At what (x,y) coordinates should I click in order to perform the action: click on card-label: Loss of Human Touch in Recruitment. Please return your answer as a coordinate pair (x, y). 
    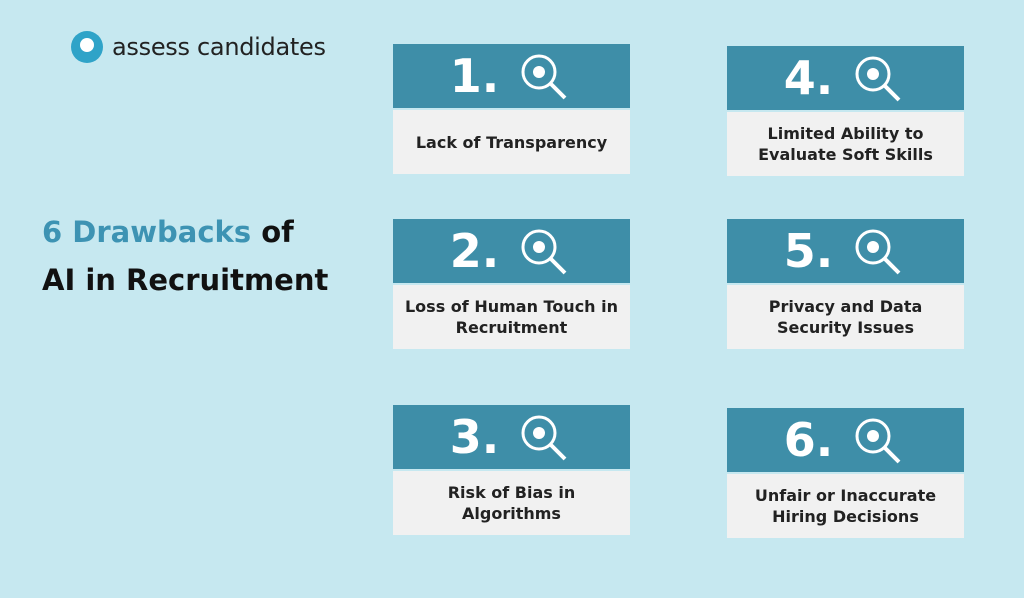
    Looking at the image, I should click on (511, 317).